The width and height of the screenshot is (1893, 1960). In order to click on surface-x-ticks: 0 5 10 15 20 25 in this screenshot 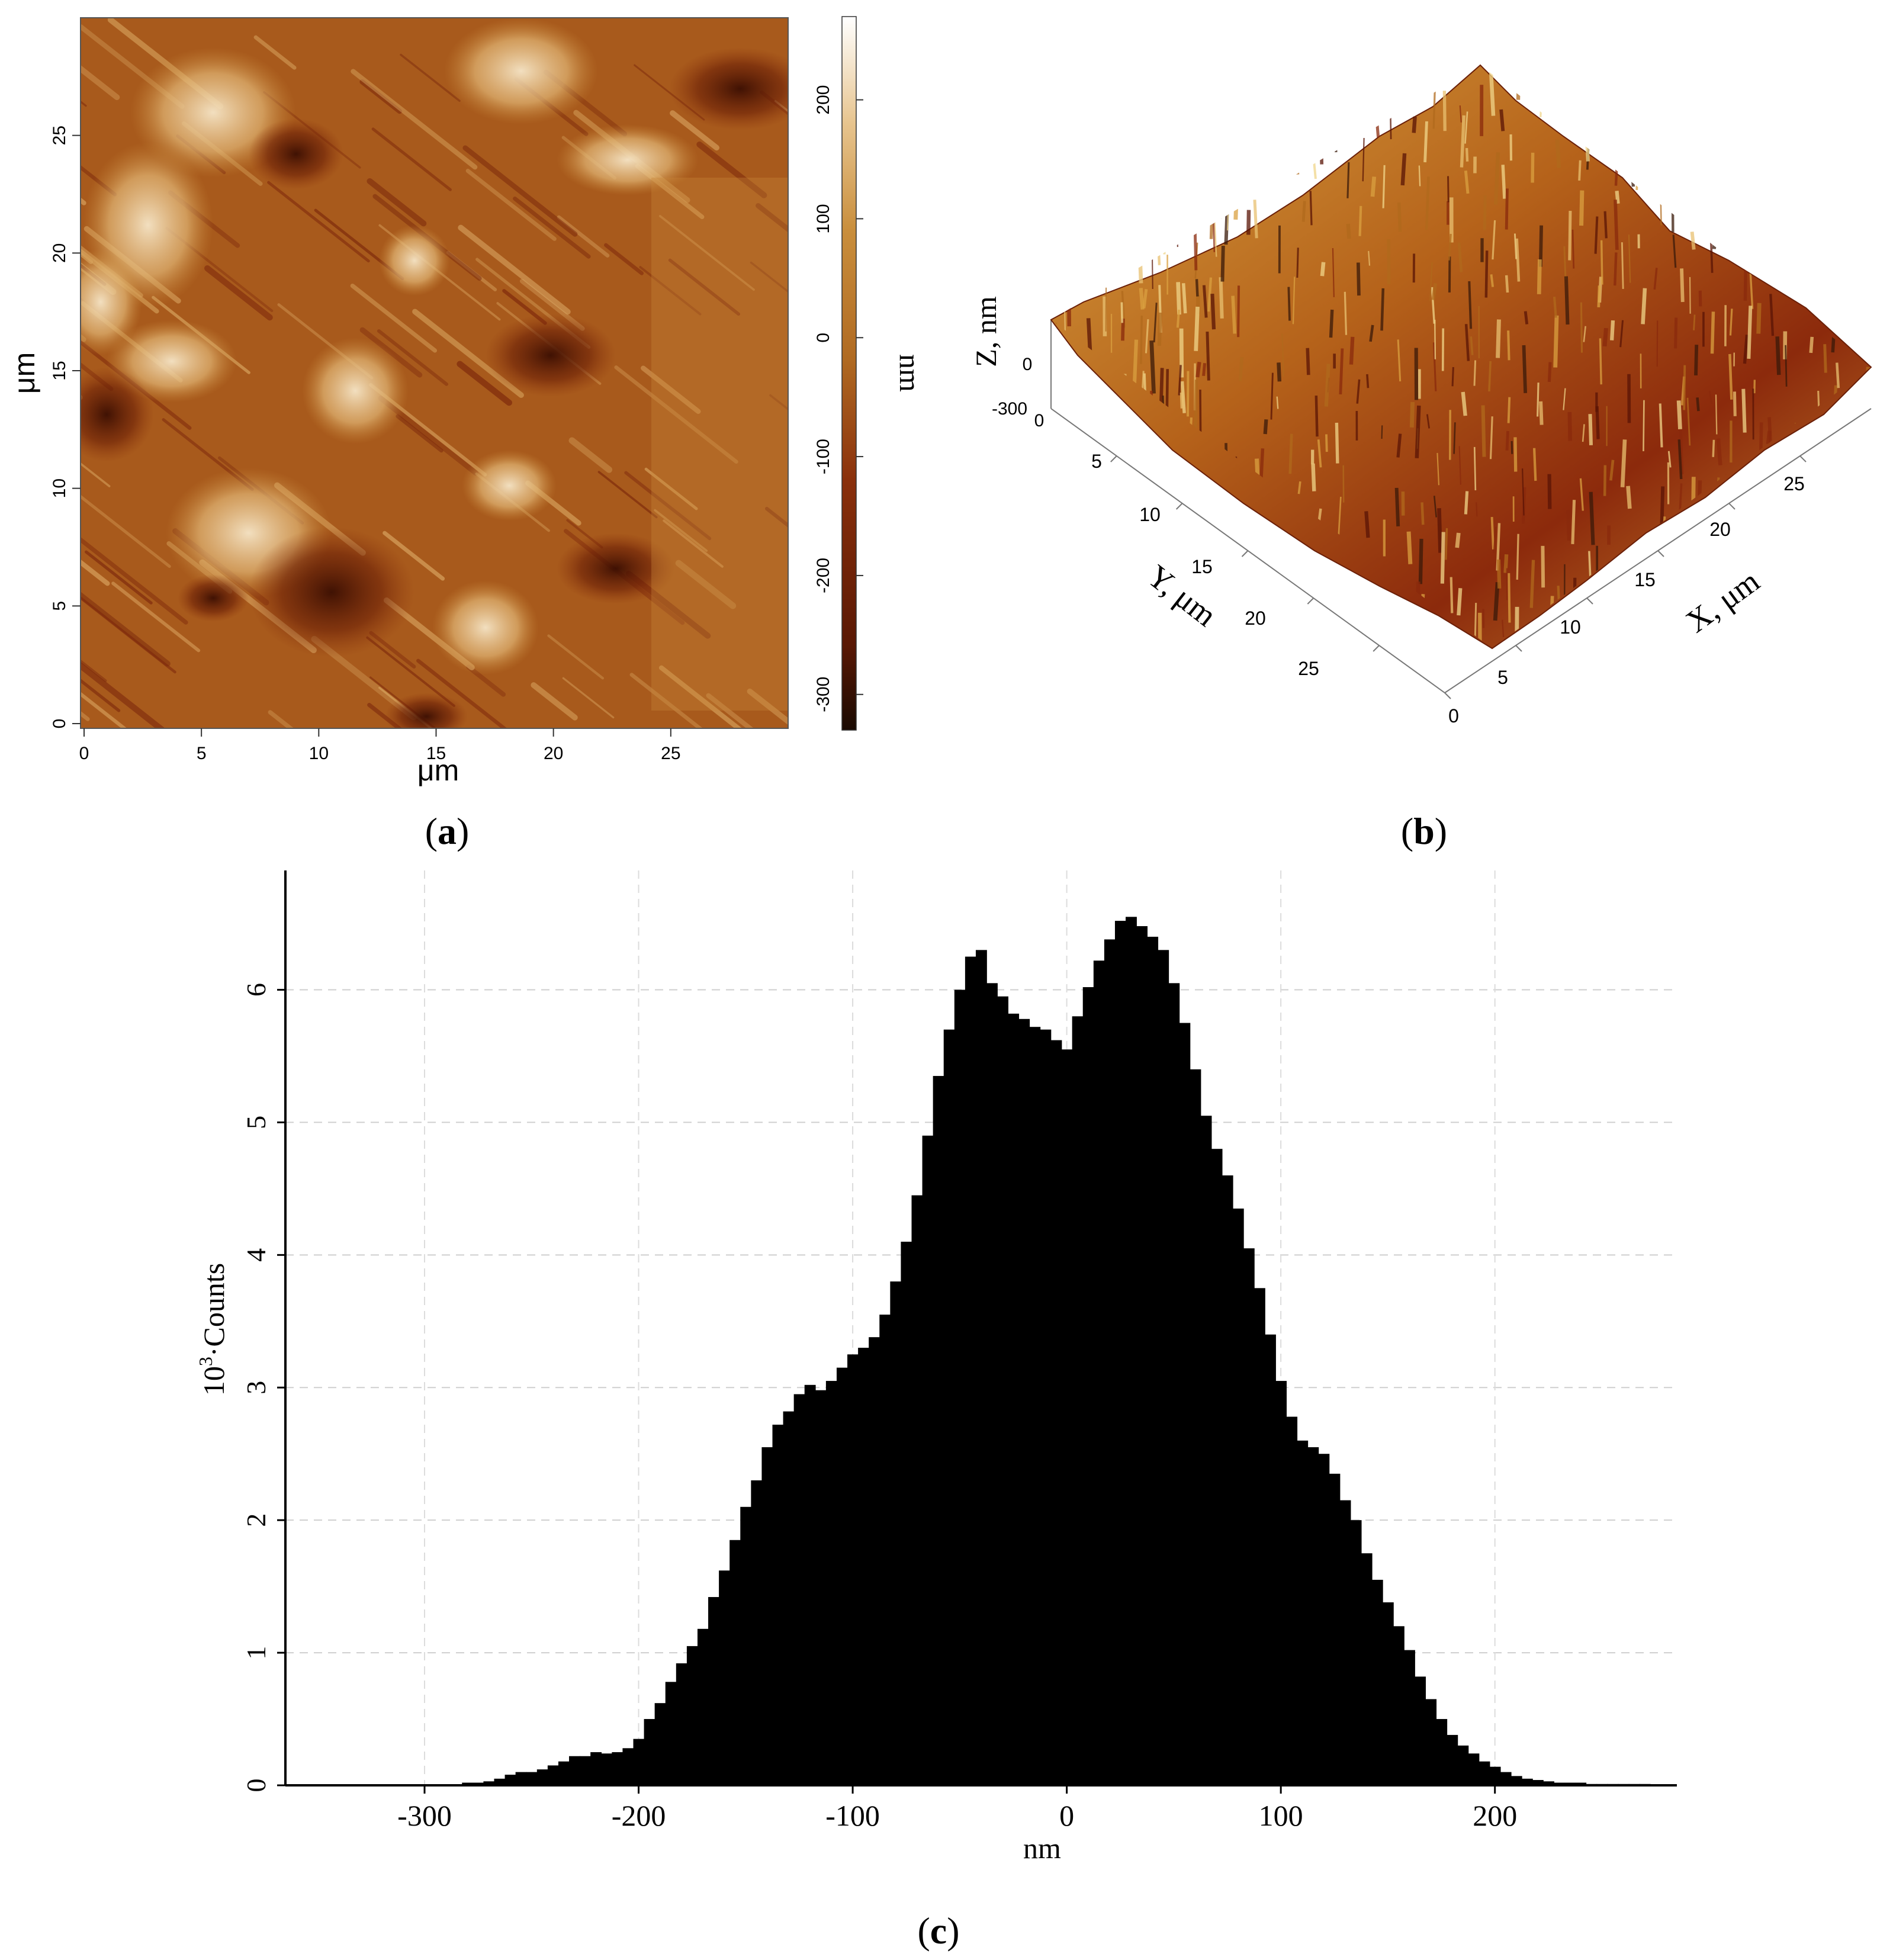, I will do `click(1626, 591)`.